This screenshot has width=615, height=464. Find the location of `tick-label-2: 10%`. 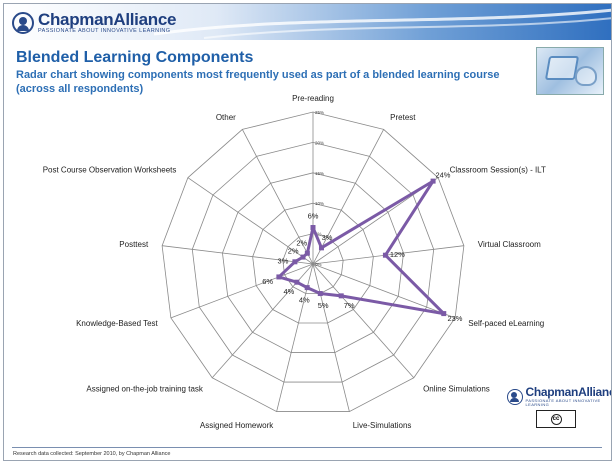

tick-label-2: 10% is located at coordinates (319, 203).